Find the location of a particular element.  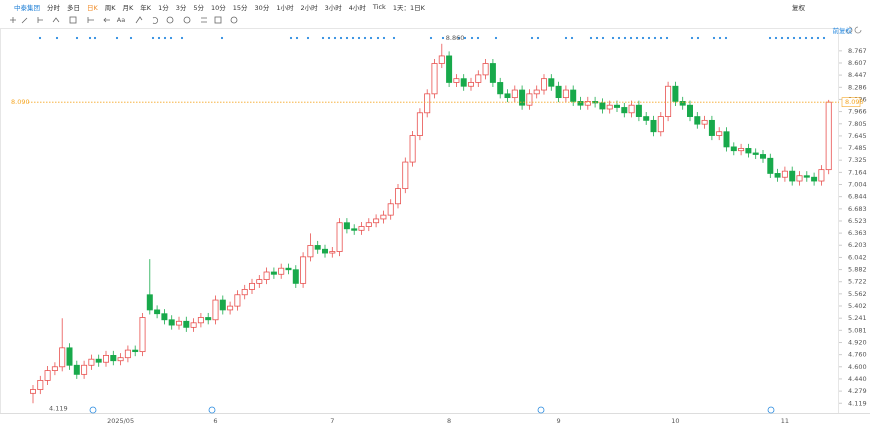

icon-group is located at coordinates (124, 20).